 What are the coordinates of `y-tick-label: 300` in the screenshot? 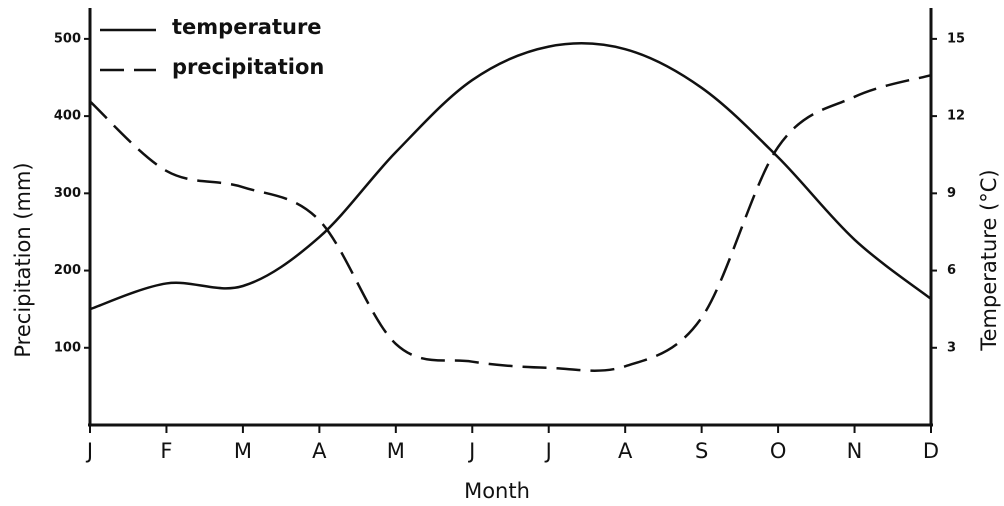 It's located at (67, 193).